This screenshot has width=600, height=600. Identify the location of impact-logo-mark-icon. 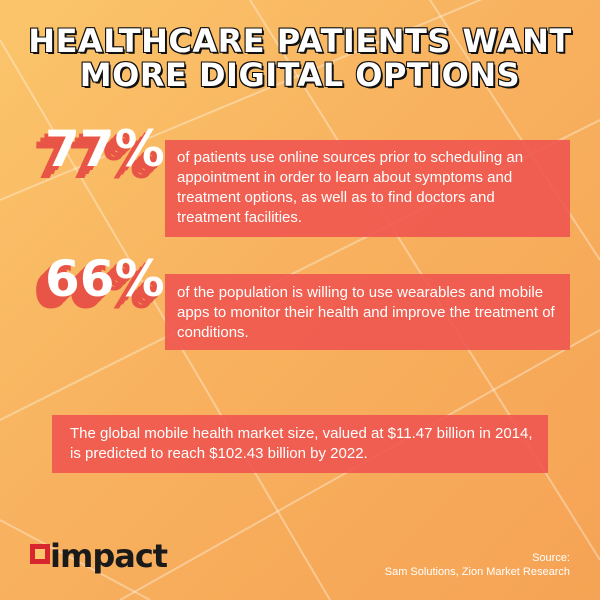
(40, 554).